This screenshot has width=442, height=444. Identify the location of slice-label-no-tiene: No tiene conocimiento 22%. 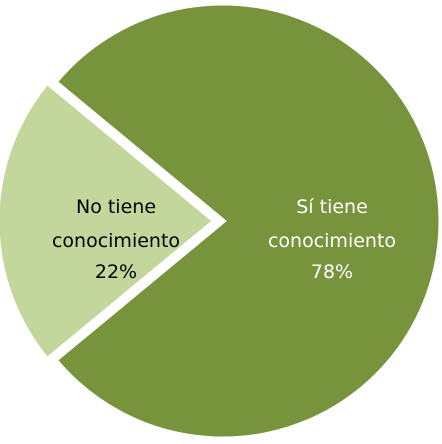
(116, 239).